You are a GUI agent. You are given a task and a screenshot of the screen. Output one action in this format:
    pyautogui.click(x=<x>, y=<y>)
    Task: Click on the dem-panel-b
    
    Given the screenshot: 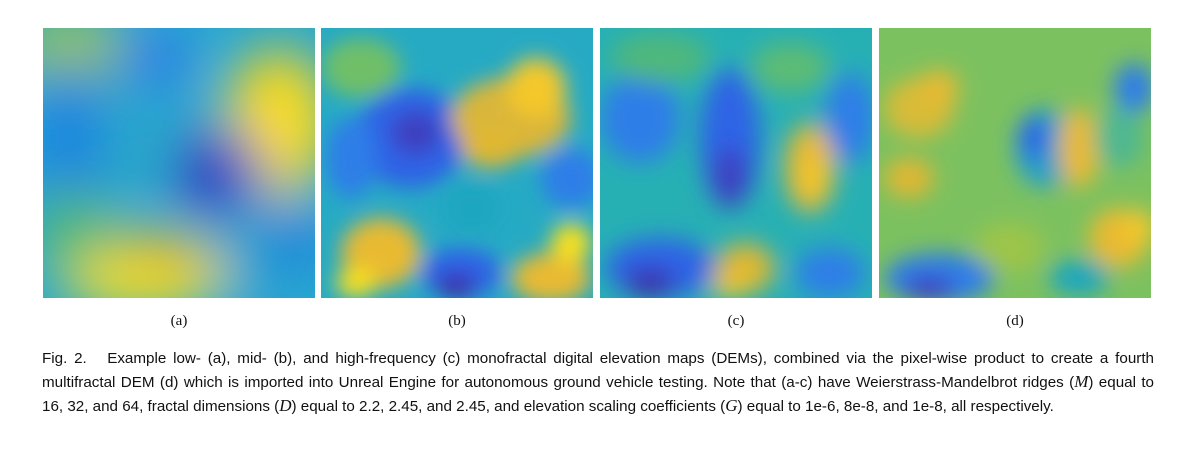 What is the action you would take?
    pyautogui.click(x=457, y=163)
    